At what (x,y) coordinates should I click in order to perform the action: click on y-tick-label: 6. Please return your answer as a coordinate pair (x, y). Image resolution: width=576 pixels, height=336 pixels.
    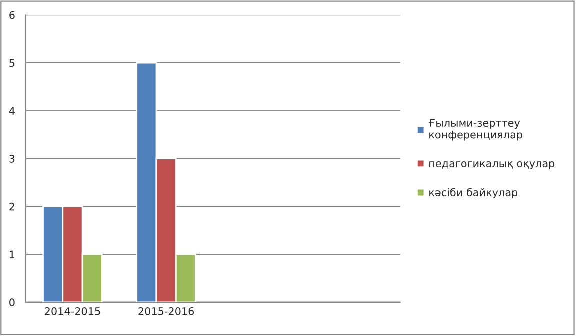
    Looking at the image, I should click on (12, 15).